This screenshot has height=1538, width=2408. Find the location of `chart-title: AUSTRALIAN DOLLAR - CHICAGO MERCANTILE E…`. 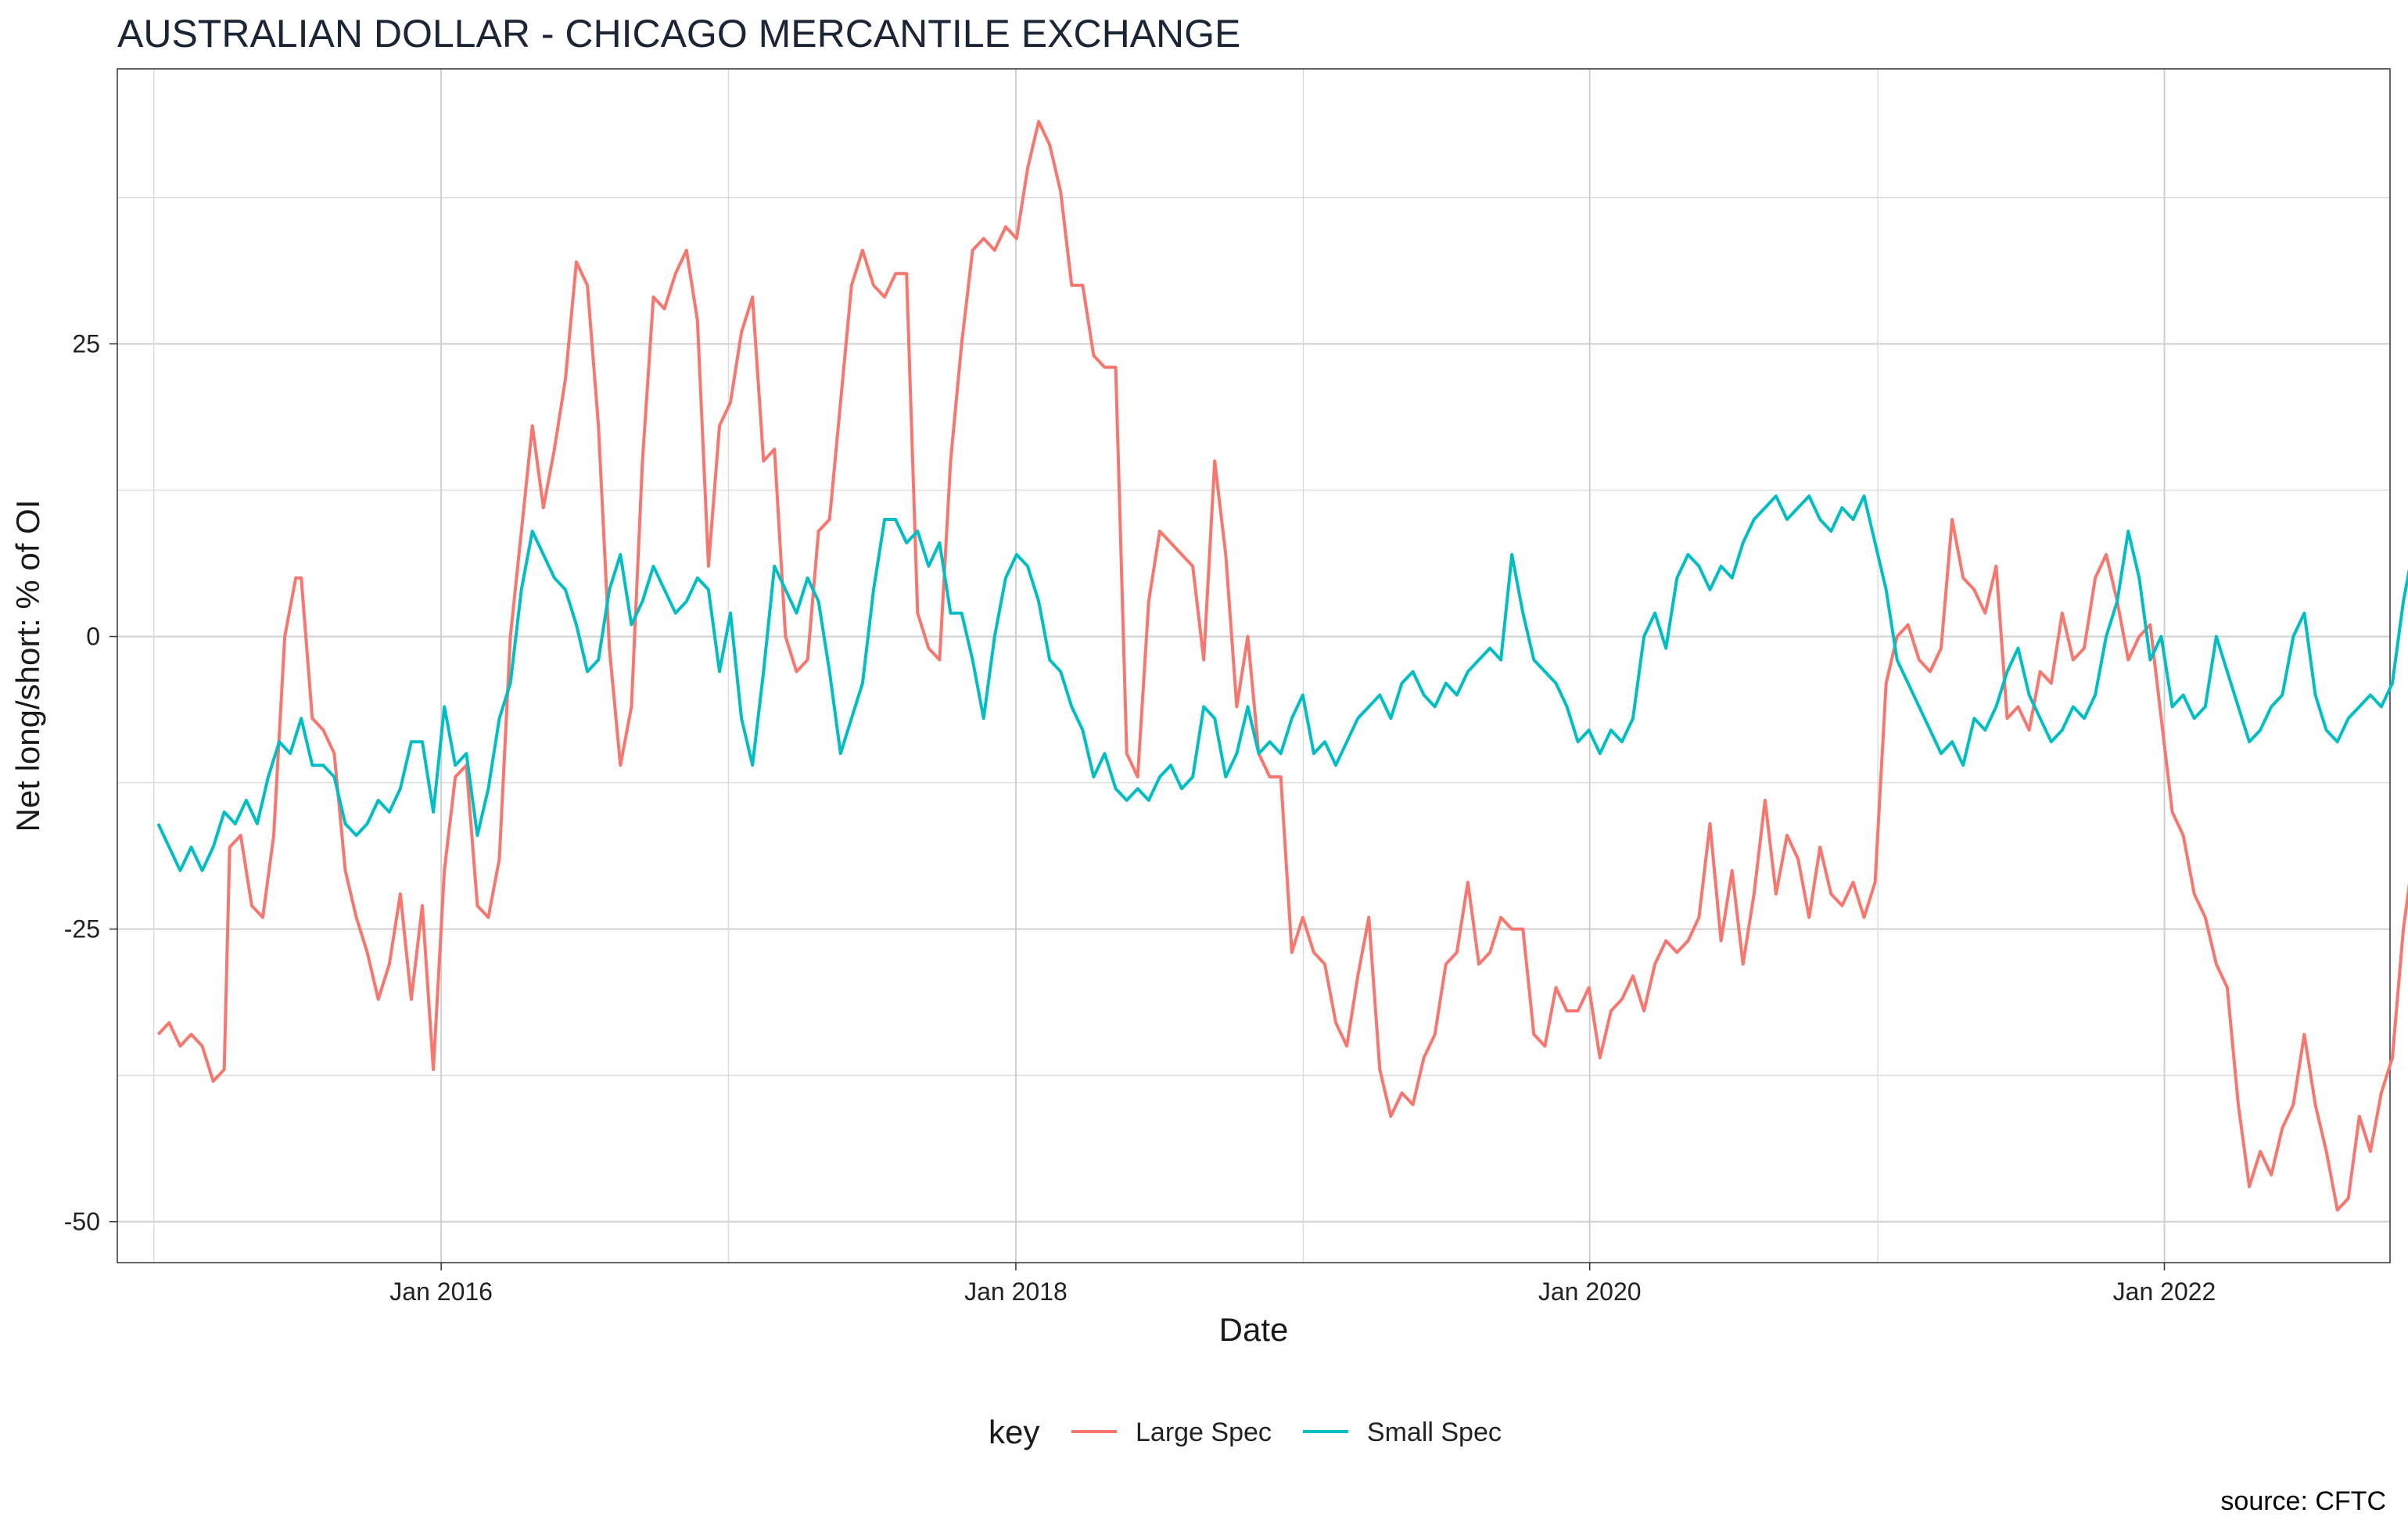

chart-title: AUSTRALIAN DOLLAR - CHICAGO MERCANTILE E… is located at coordinates (679, 34).